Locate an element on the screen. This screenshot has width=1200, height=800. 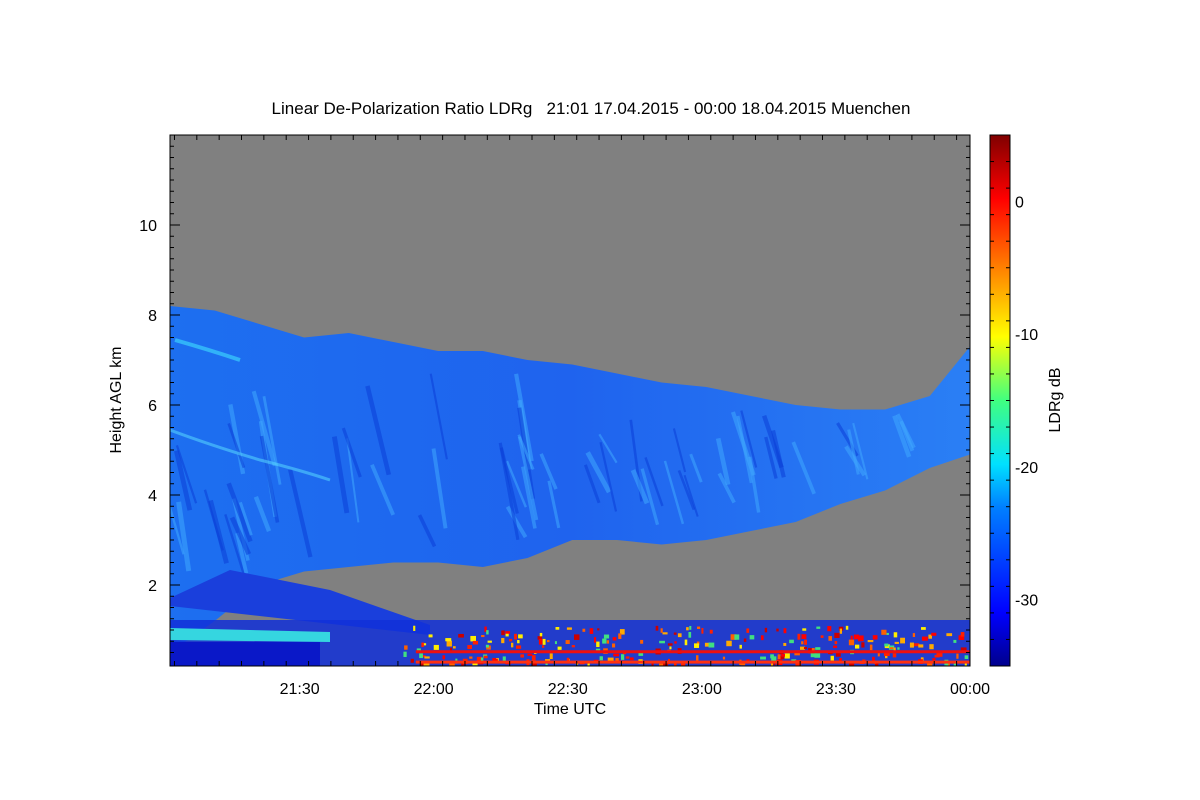
near-surface-band is located at coordinates (245, 654).